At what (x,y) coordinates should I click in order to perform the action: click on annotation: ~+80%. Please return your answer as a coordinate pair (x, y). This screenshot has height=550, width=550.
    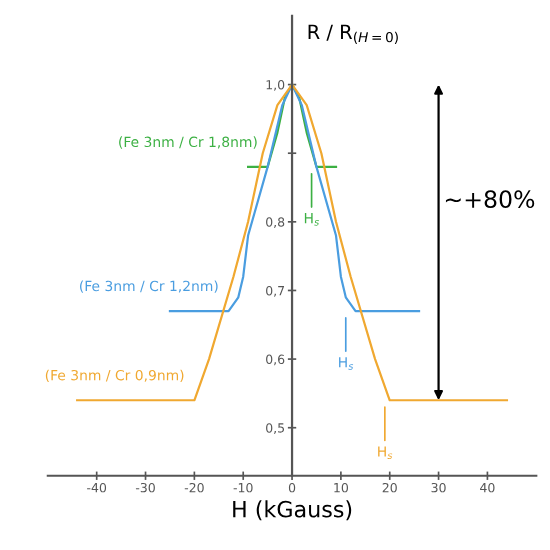
    Looking at the image, I should click on (490, 199).